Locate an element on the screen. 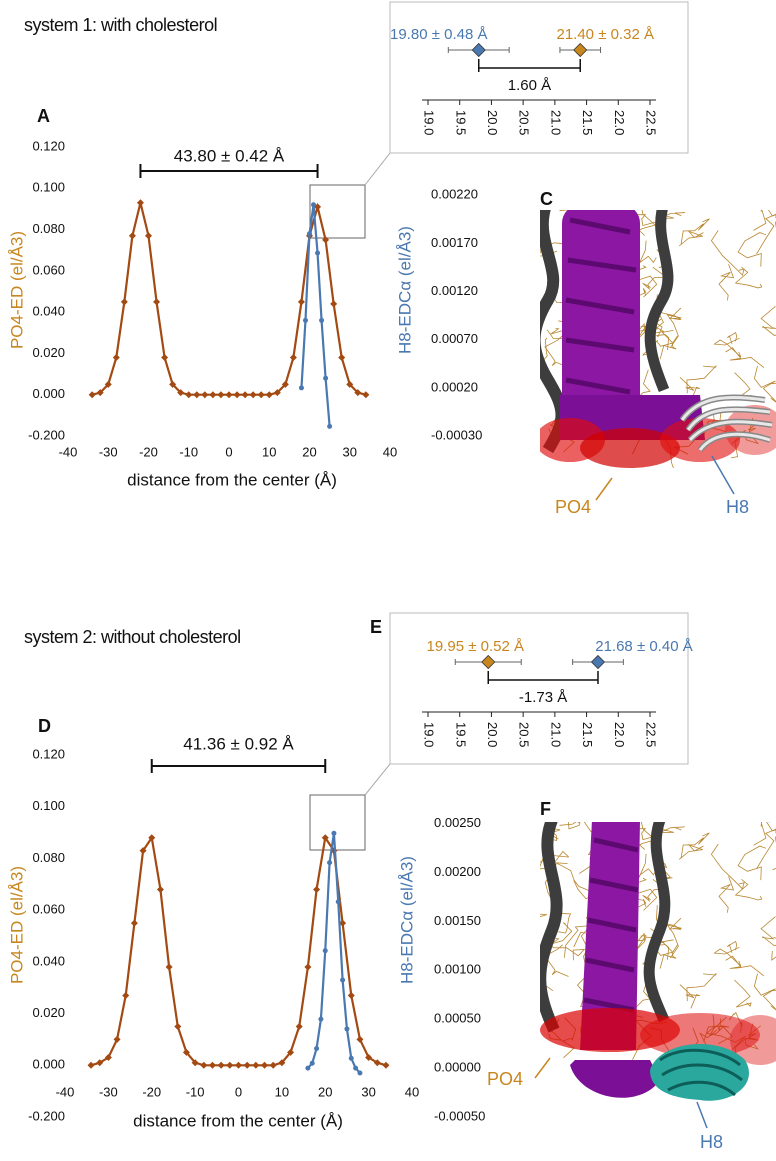 The width and height of the screenshot is (776, 1161). y-tick-label: 0.020 is located at coordinates (48, 352).